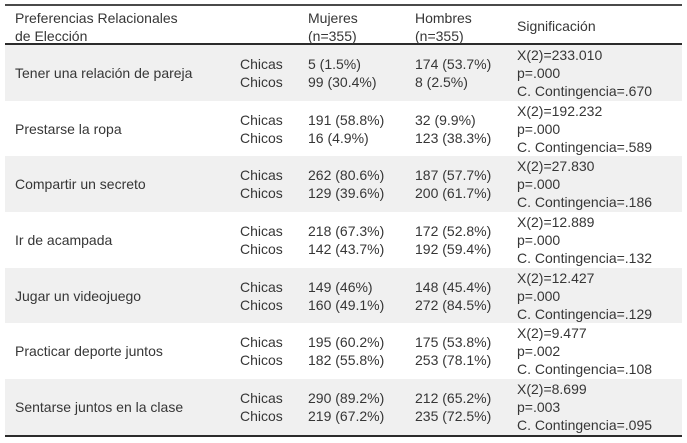 The height and width of the screenshot is (443, 687). I want to click on preference-label: Compartir un secreto, so click(80, 184).